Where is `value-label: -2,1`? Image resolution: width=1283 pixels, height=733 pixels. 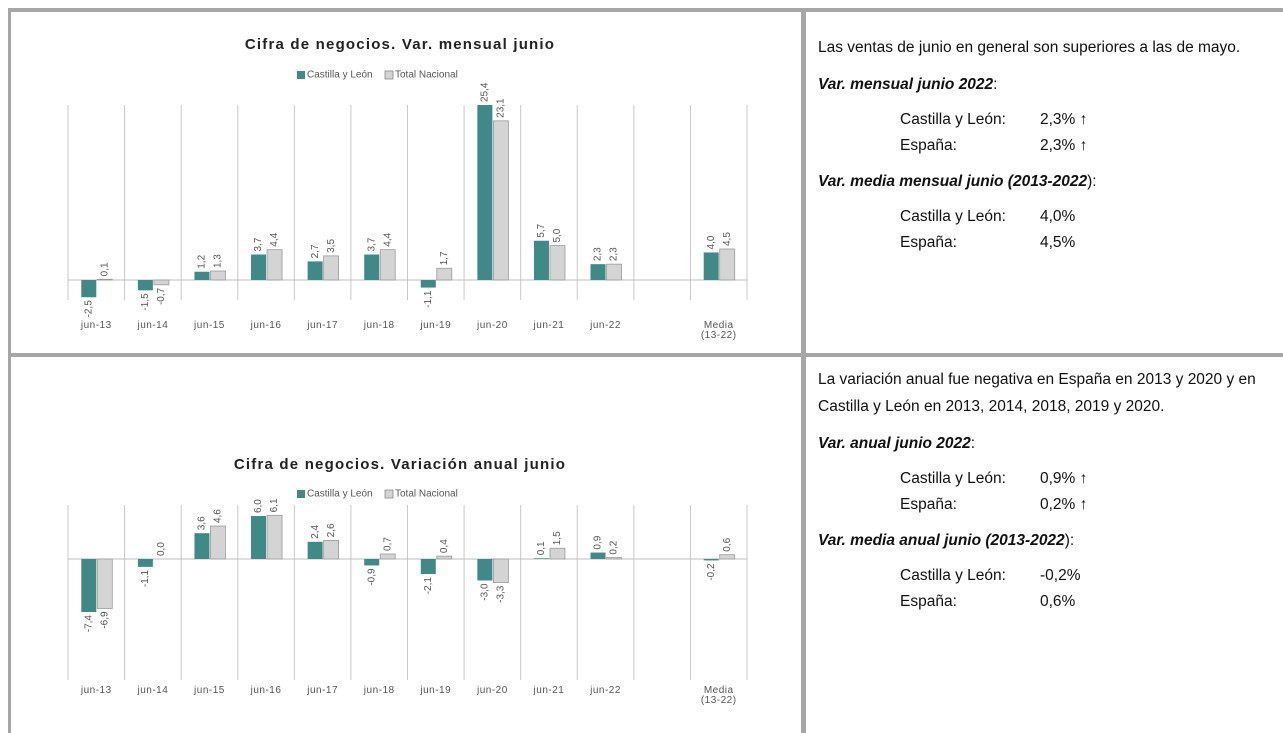 value-label: -2,1 is located at coordinates (428, 586).